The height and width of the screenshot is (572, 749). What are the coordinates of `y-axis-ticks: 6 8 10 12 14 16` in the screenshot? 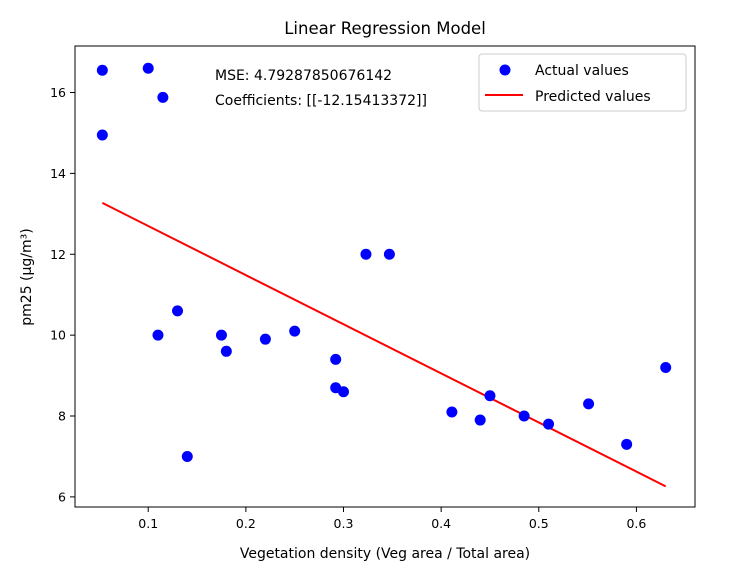 It's located at (62, 294).